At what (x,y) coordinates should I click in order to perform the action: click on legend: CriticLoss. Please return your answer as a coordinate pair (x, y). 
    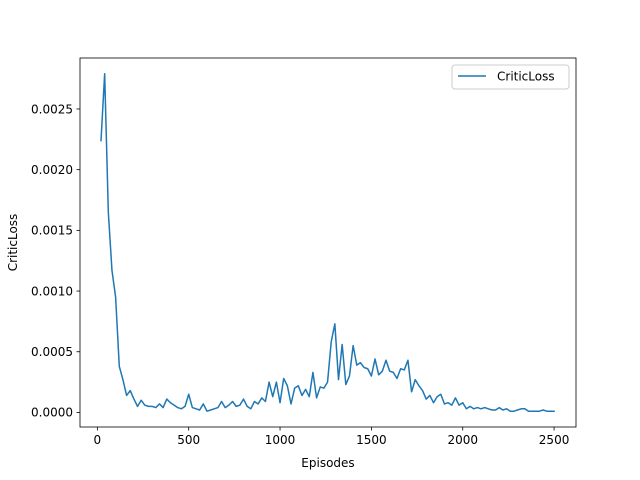
    Looking at the image, I should click on (510, 77).